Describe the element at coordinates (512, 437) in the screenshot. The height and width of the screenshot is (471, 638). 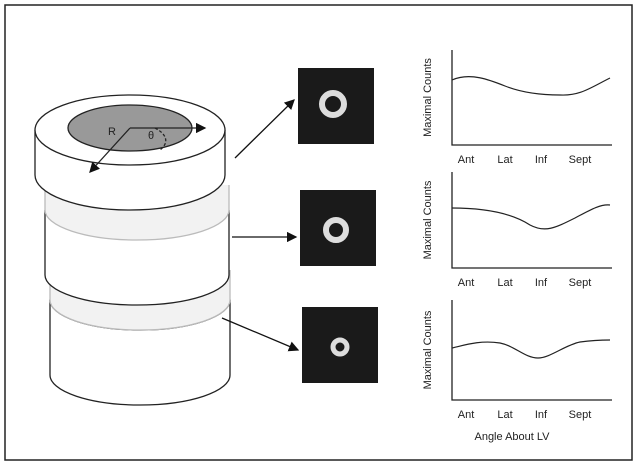
I see `x-label: Angle About LV` at that location.